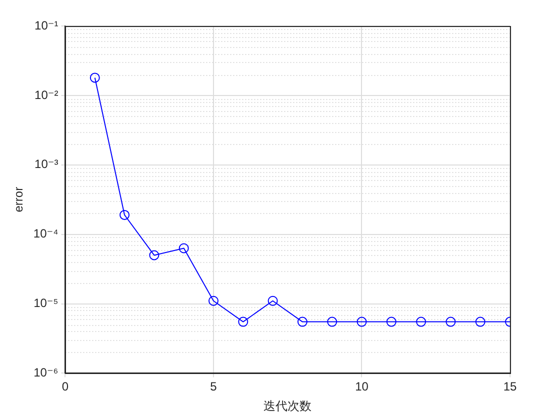  Describe the element at coordinates (46, 25) in the screenshot. I see `y-tick-label: 10⁻¹` at that location.